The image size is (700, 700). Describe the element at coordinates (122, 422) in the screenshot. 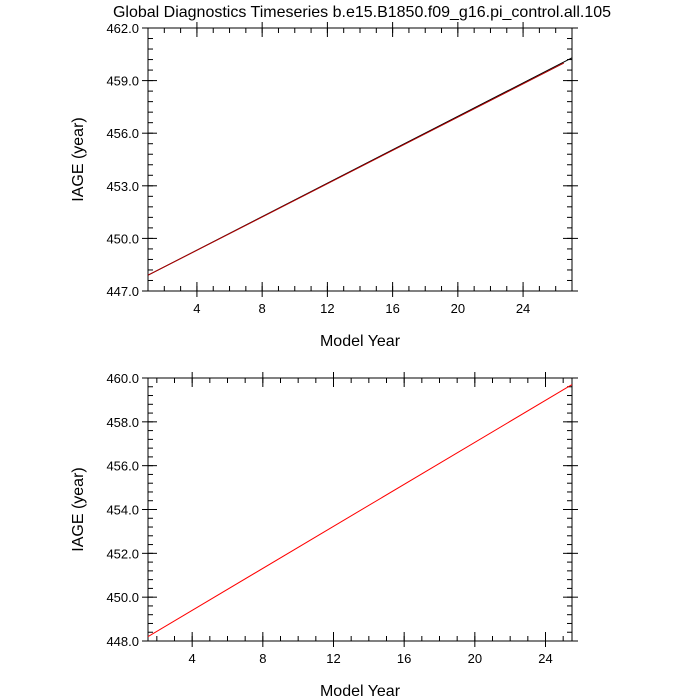

I see `y-tick-label: 458.0` at that location.